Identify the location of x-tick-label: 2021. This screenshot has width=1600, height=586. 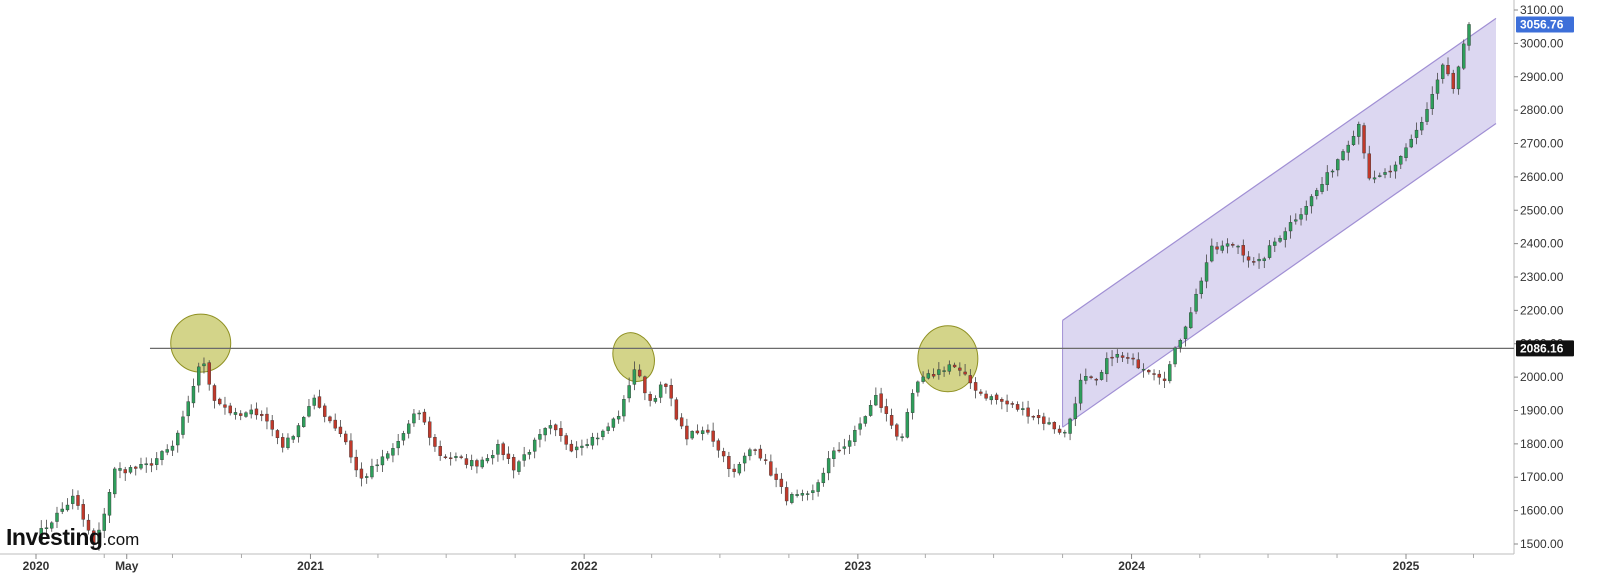
(310, 566).